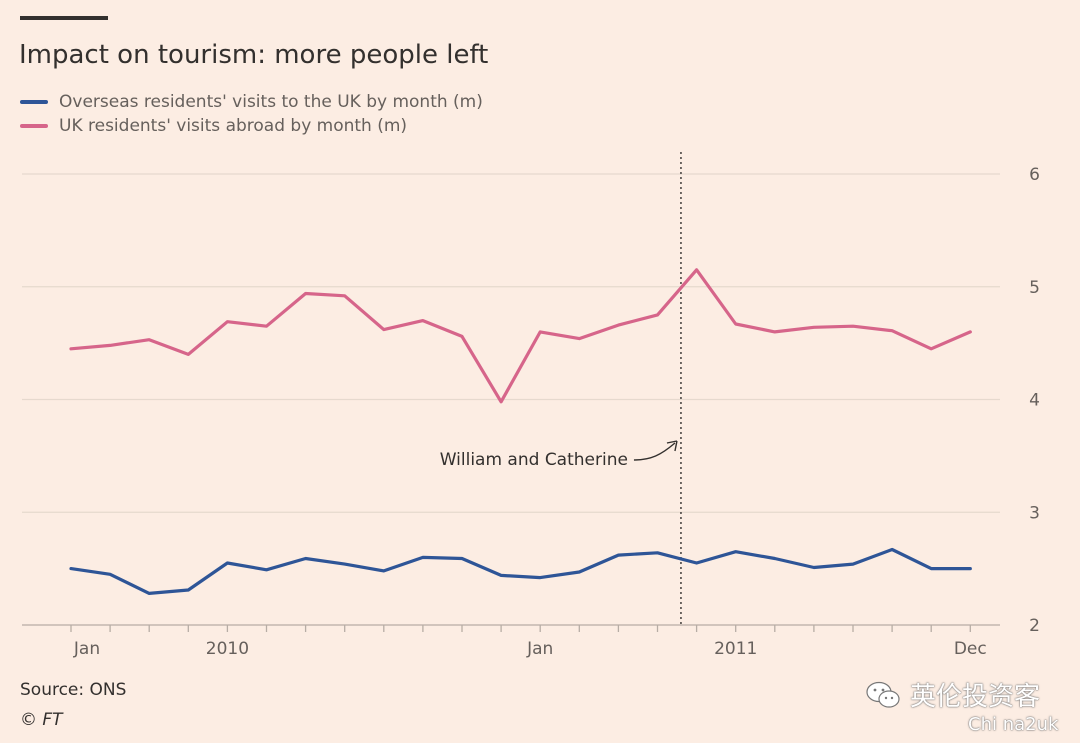  I want to click on watermark-text: 英伦投资客, so click(975, 697).